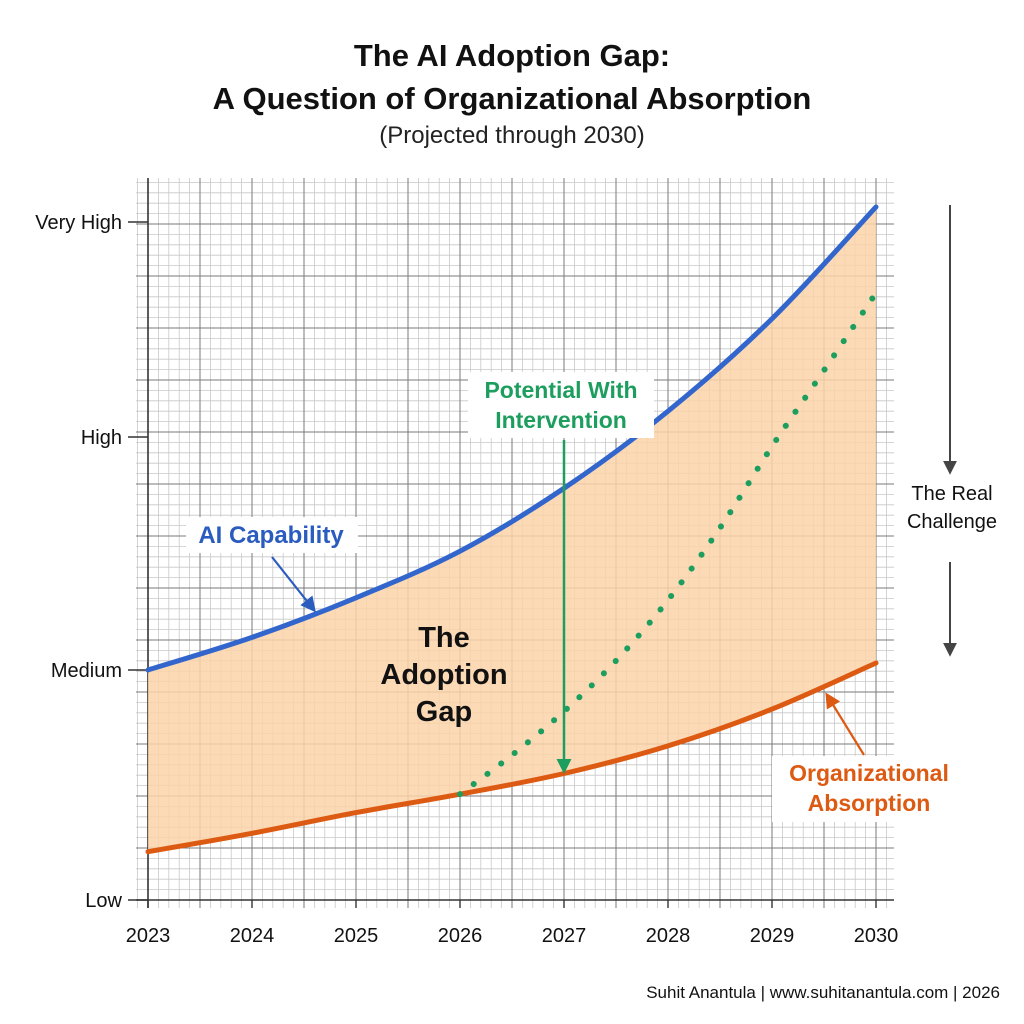  Describe the element at coordinates (252, 936) in the screenshot. I see `x-tick-label: 2024` at that location.